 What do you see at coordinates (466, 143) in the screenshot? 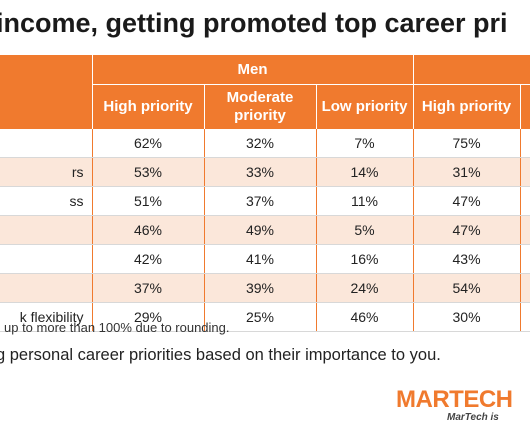
I see `table-cell: 75%` at bounding box center [466, 143].